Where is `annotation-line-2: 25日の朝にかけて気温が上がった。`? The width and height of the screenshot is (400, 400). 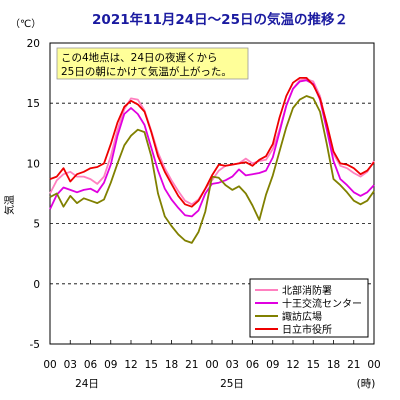
annotation-line-2: 25日の朝にかけて気温が上がった。 is located at coordinates (146, 71).